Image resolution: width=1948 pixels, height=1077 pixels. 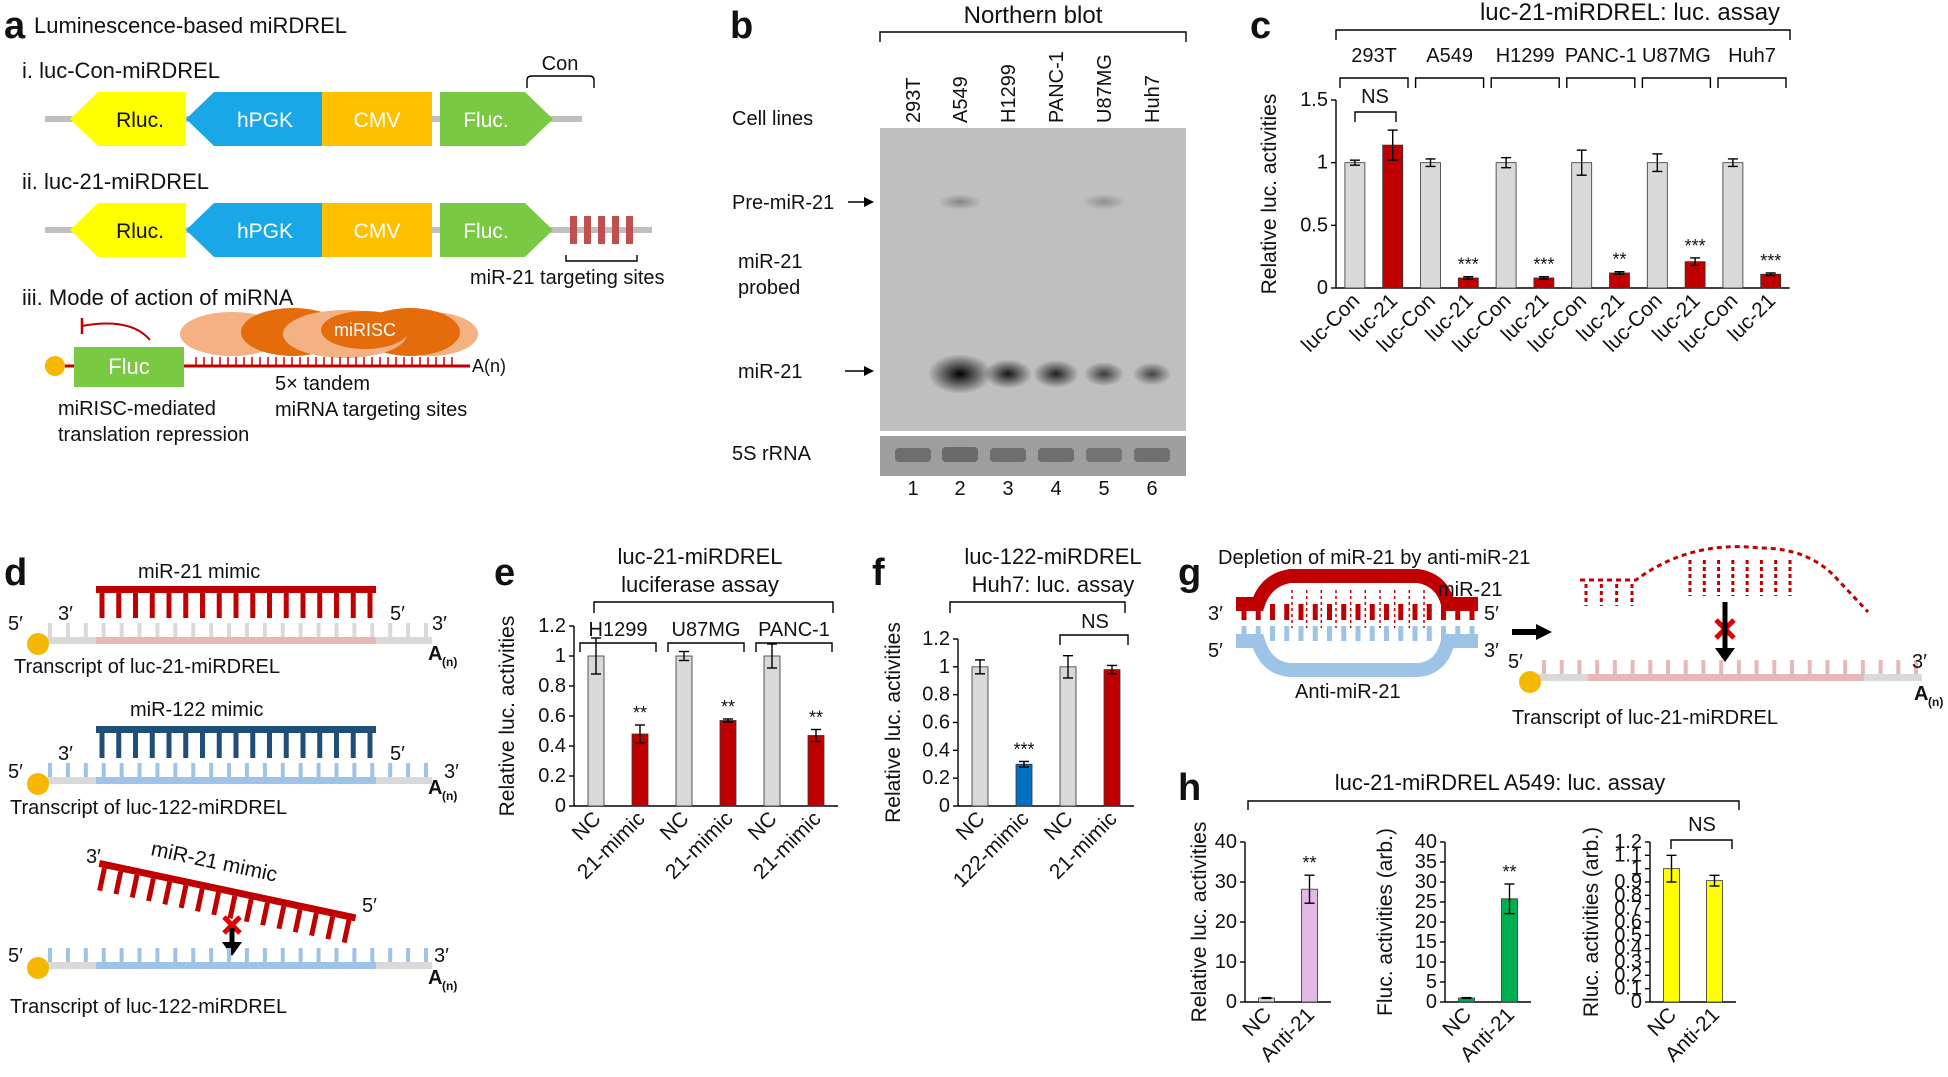 What do you see at coordinates (147, 667) in the screenshot?
I see `transcript21-label: Transcript of luc-21-miRDREL` at bounding box center [147, 667].